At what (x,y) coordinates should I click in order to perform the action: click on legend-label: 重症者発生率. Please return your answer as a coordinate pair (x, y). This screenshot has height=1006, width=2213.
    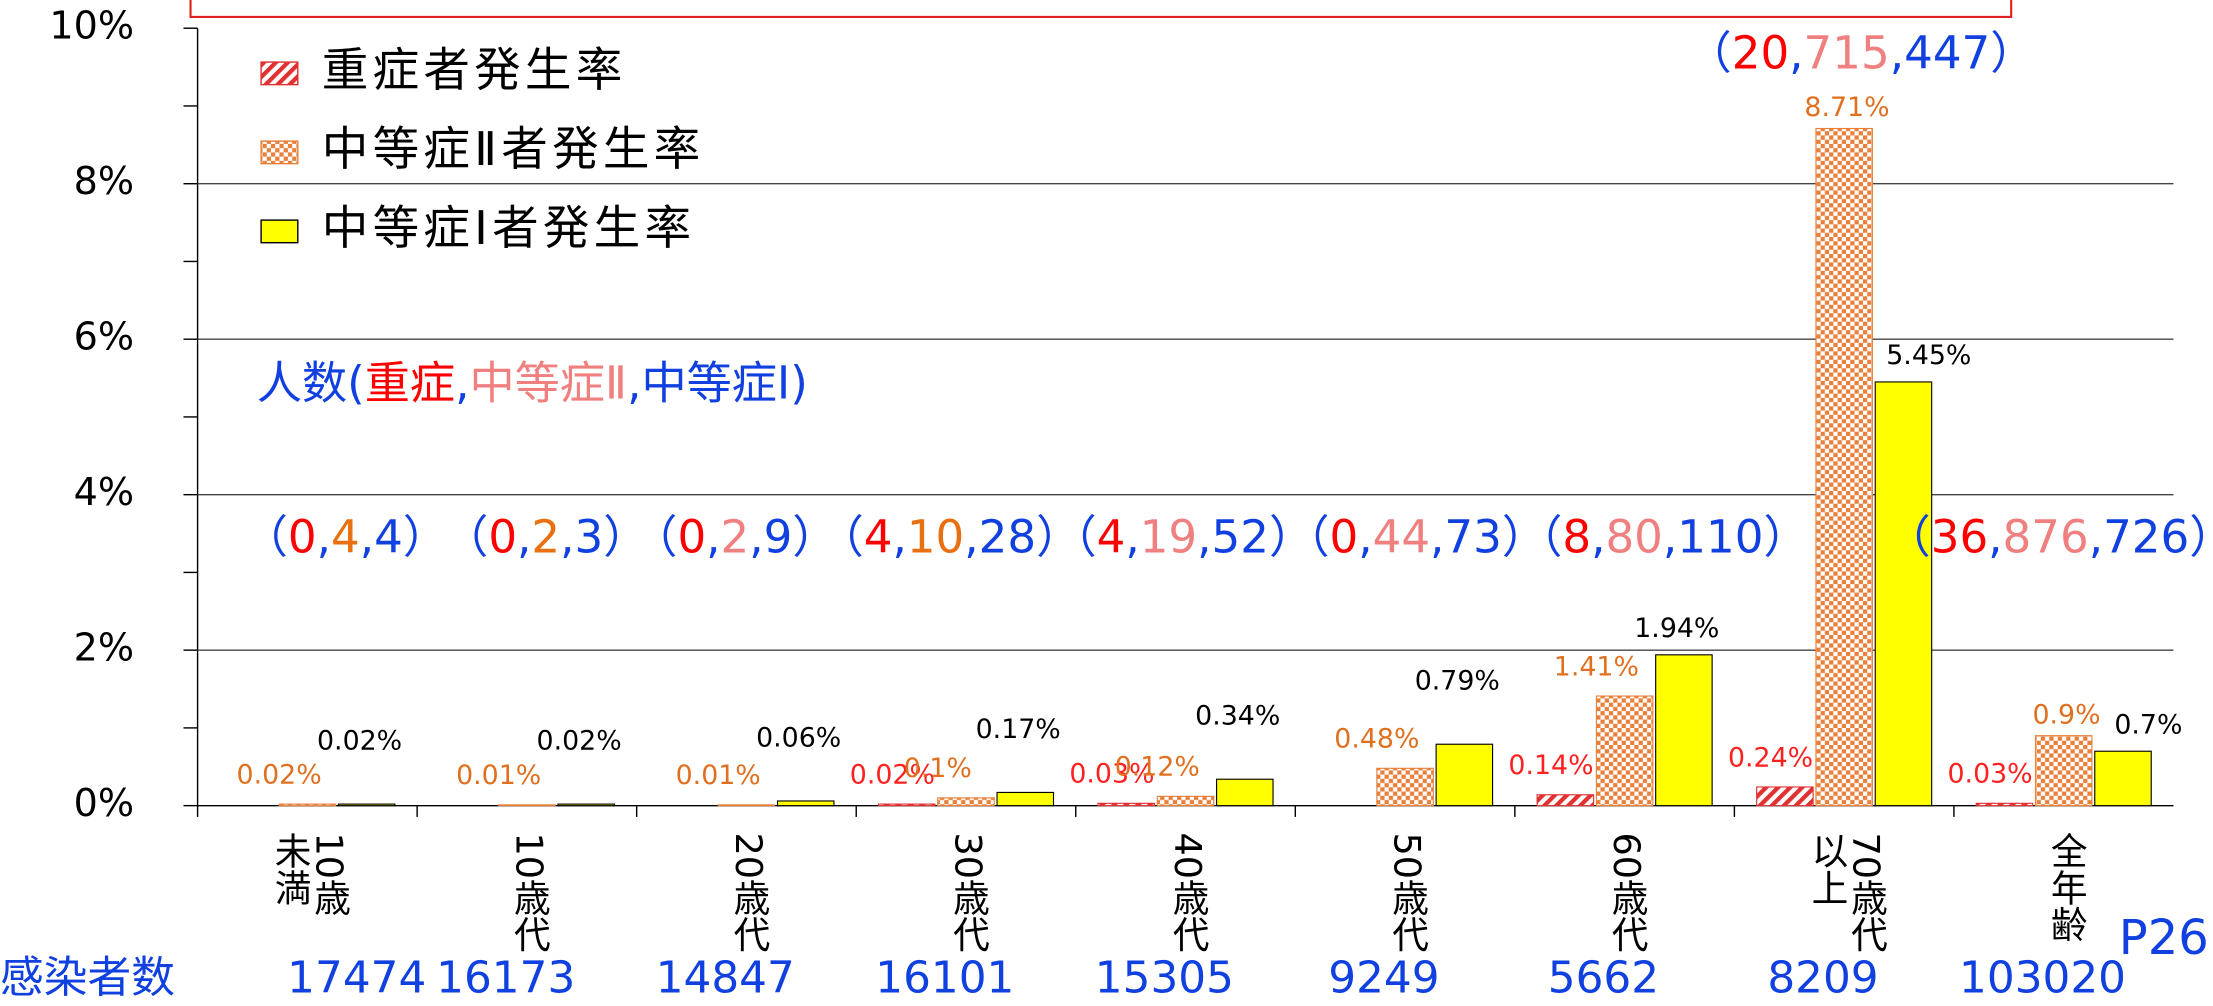
    Looking at the image, I should click on (474, 70).